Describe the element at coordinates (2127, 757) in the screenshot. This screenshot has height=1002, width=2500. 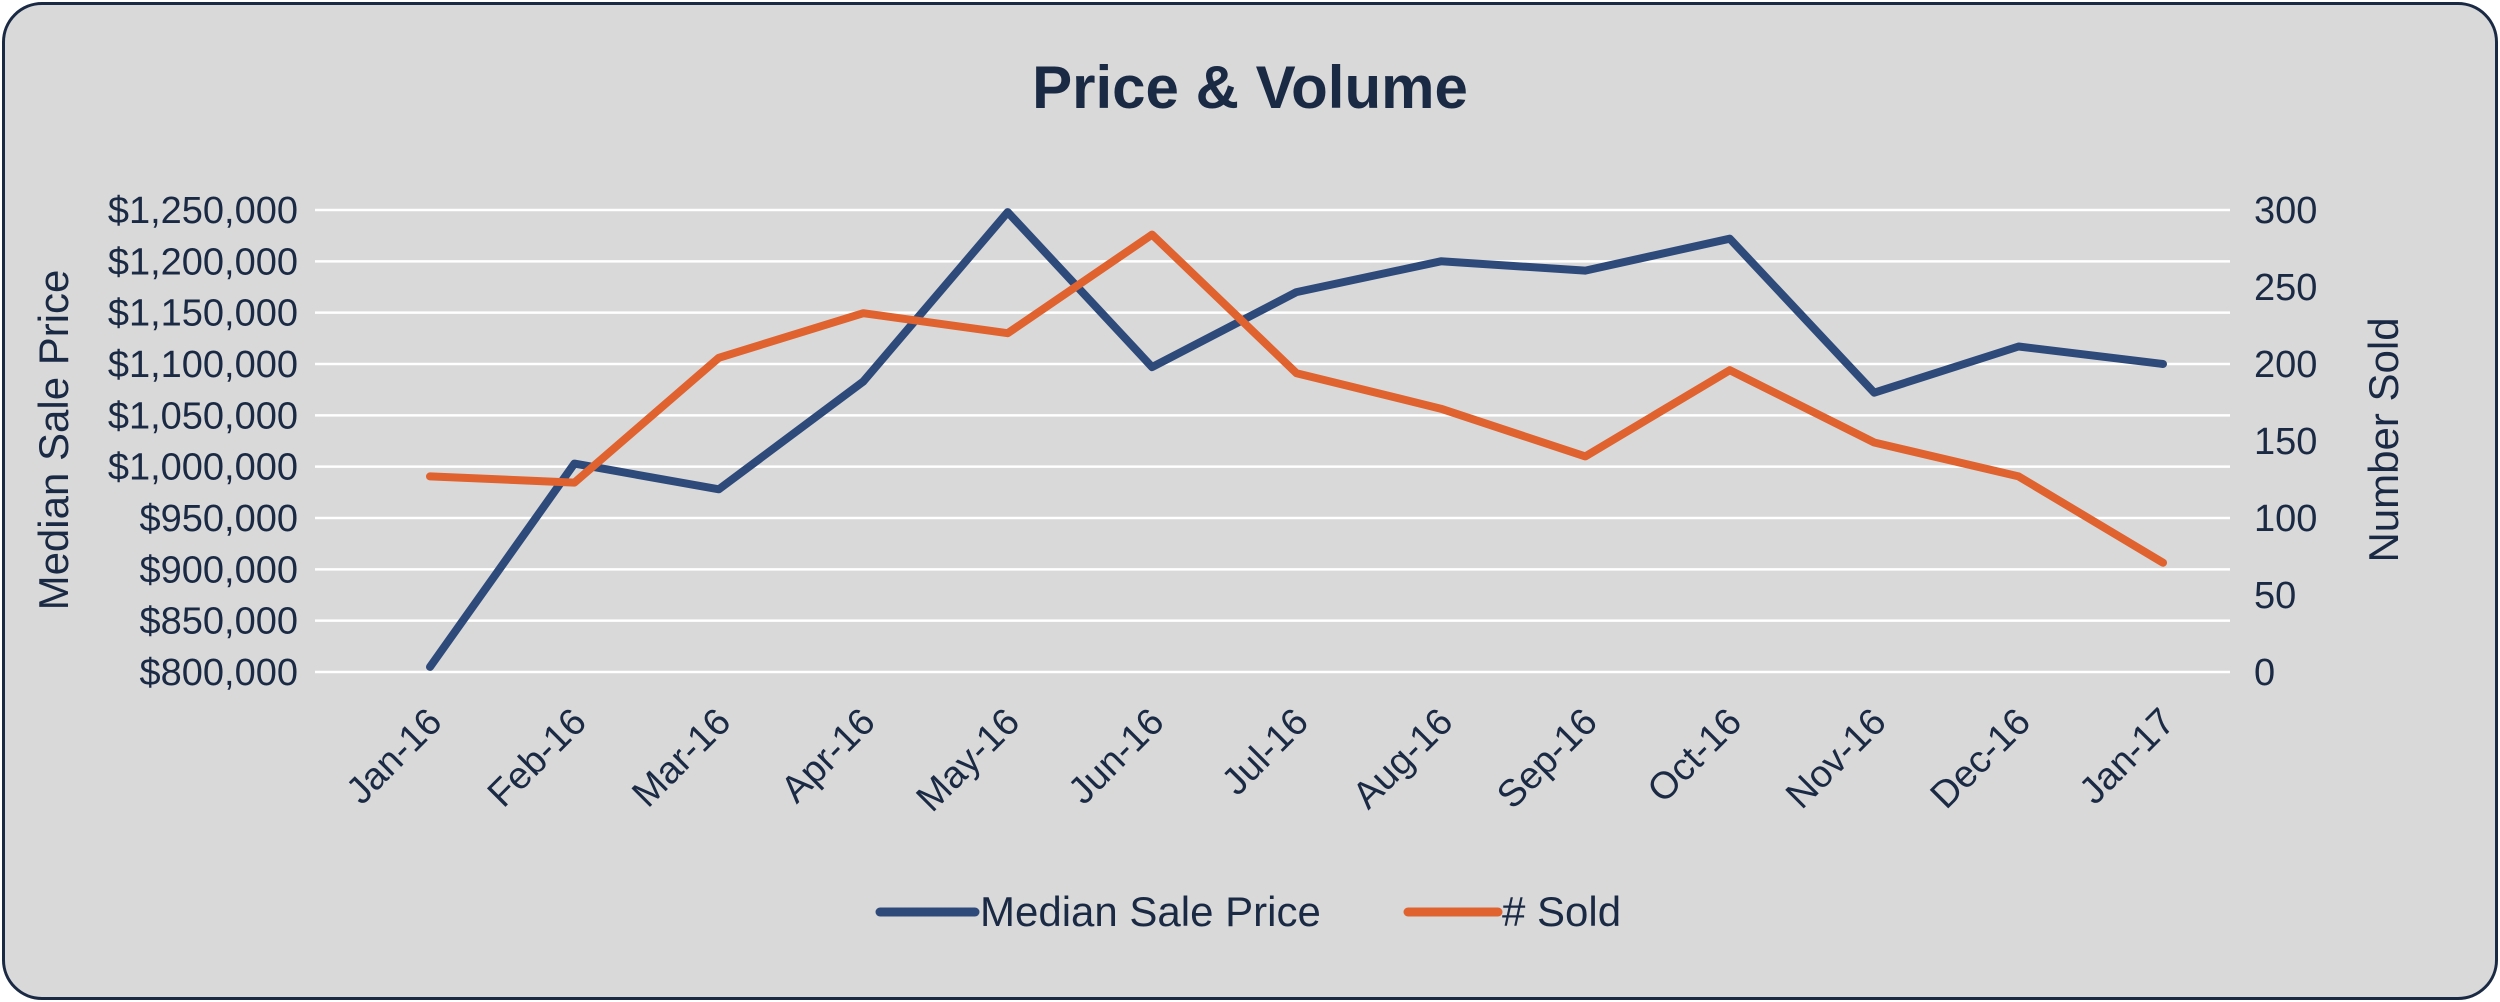
I see `x-tick-label: Jan-17` at that location.